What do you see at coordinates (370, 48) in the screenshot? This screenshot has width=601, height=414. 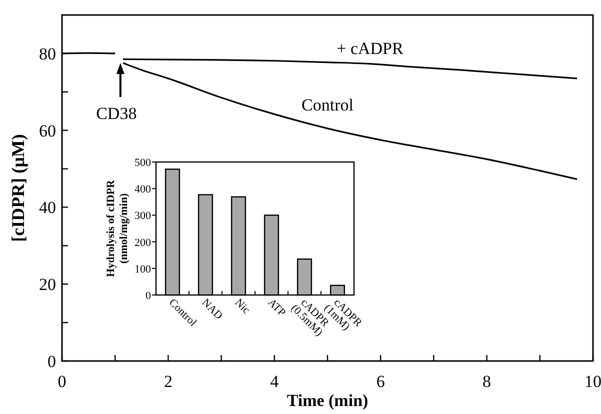 I see `series-label: + cADPR` at bounding box center [370, 48].